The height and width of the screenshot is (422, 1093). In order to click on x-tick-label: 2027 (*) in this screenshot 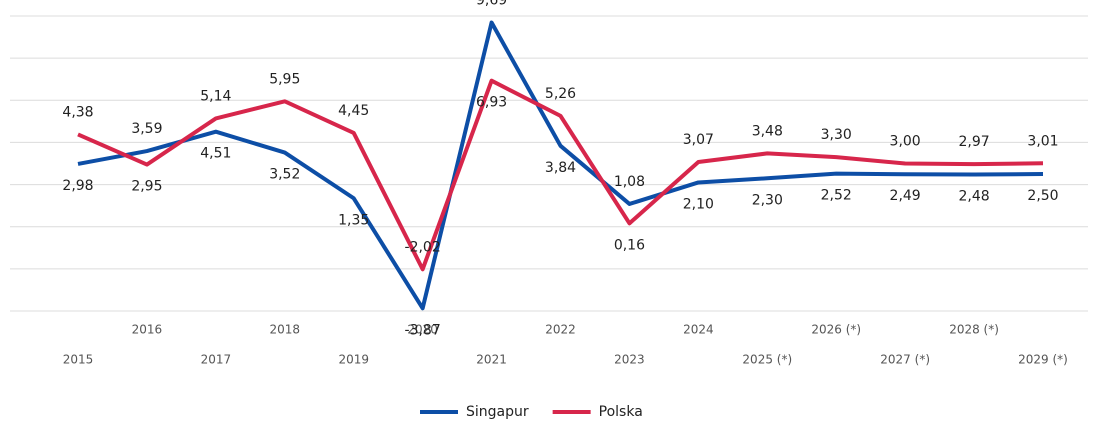, I will do `click(905, 360)`.